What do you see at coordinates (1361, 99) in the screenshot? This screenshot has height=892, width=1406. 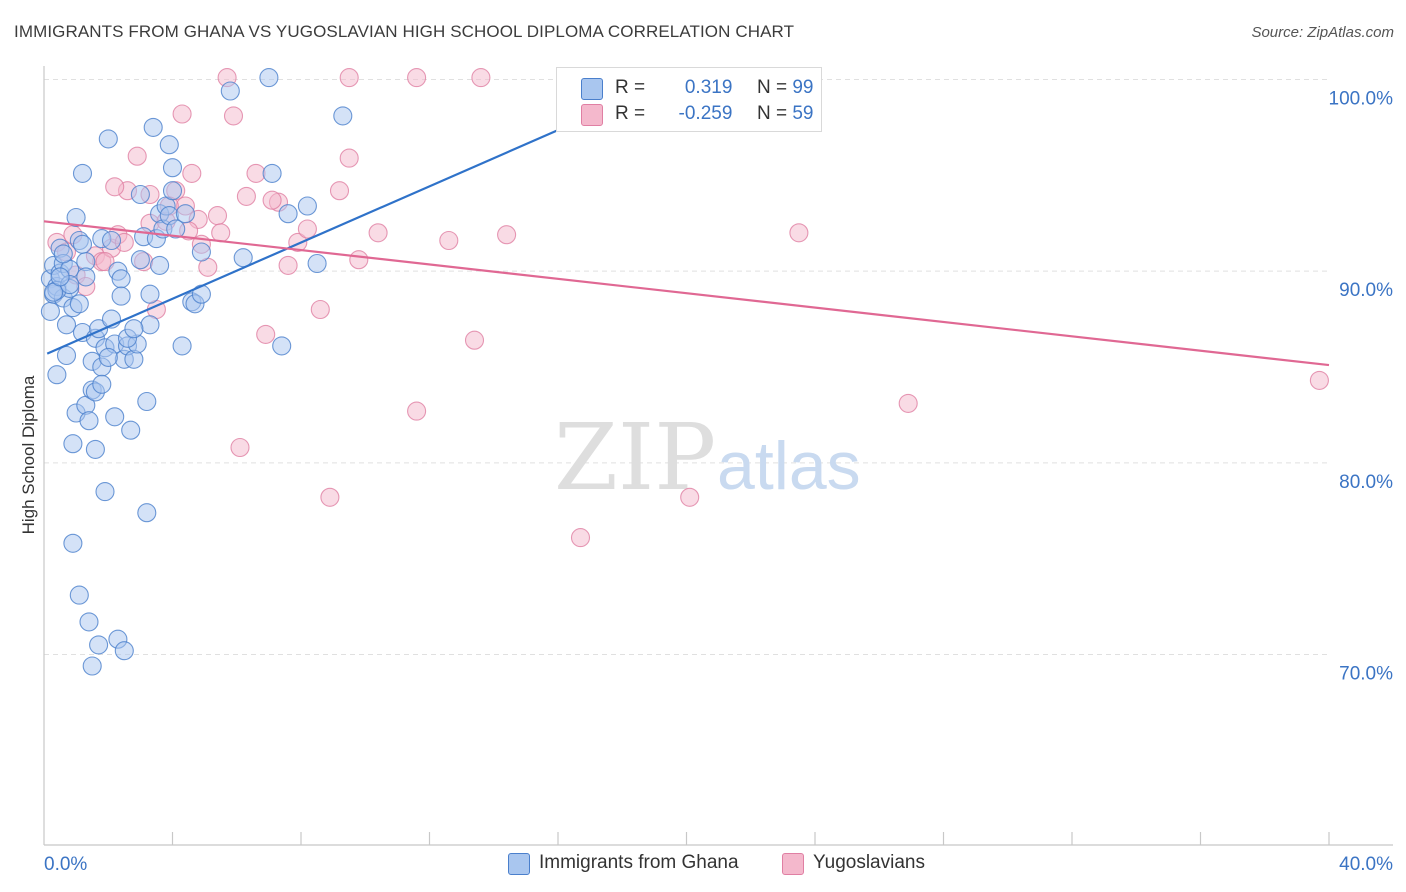 I see `y-tick-label: 100.0%` at bounding box center [1361, 99].